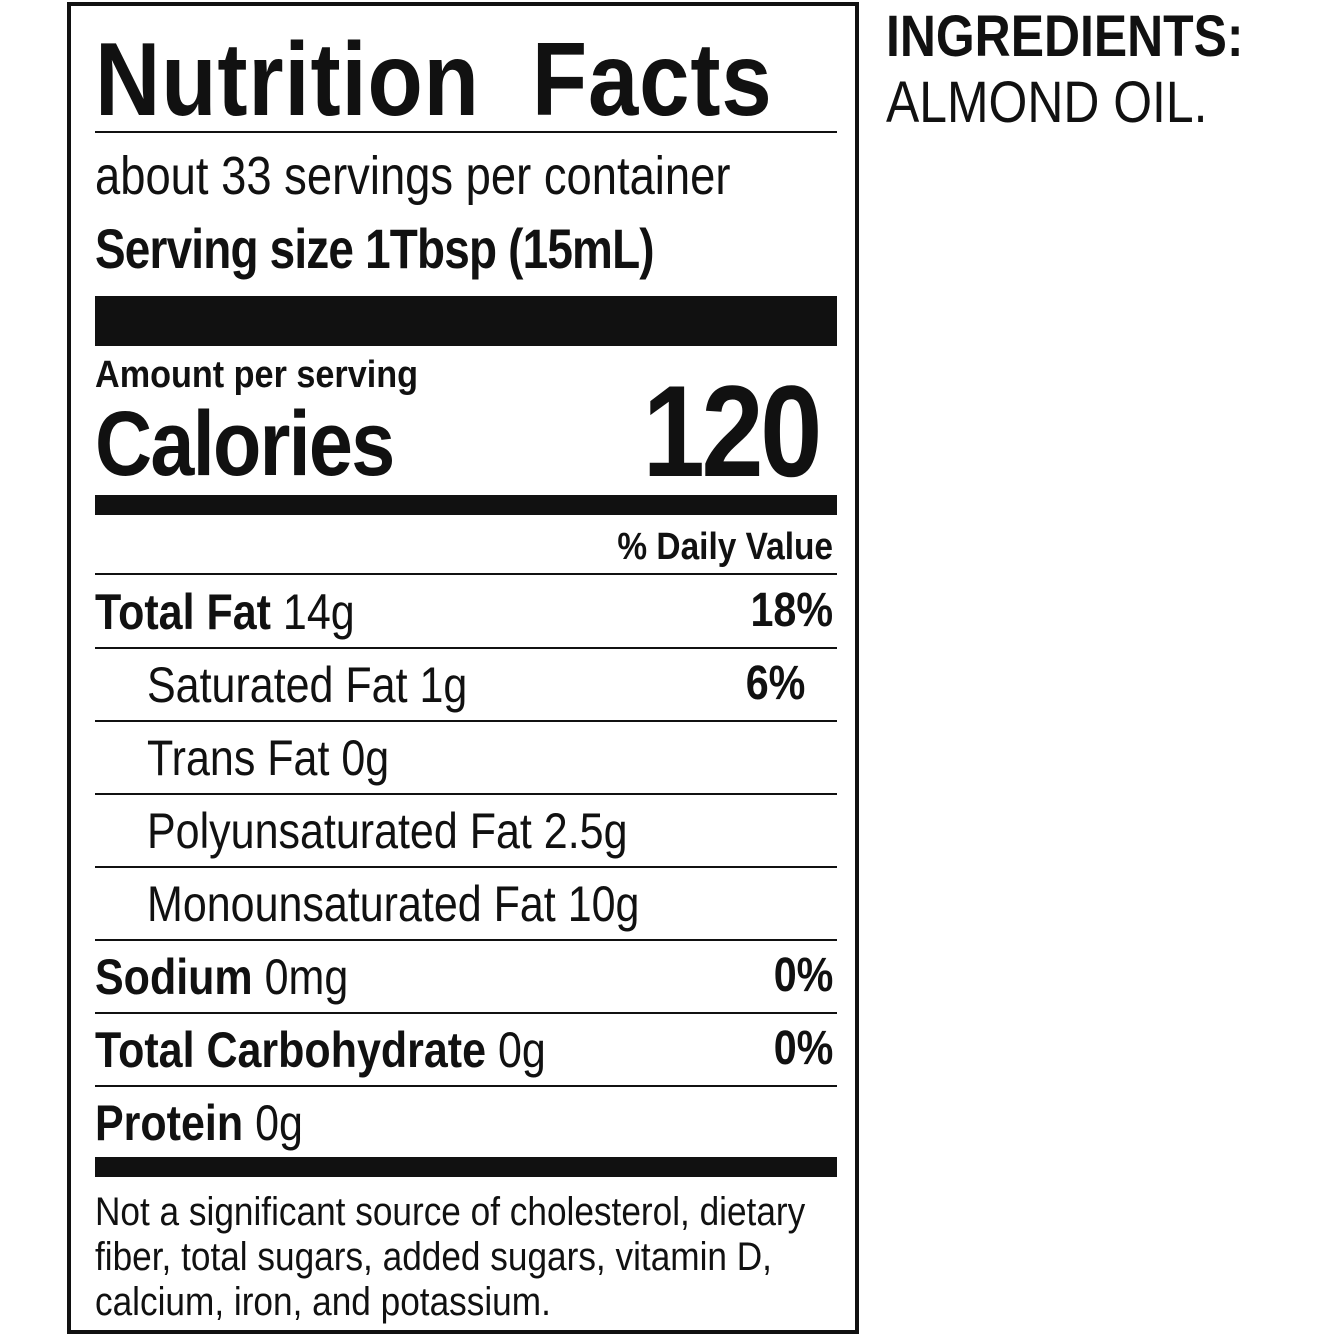 The width and height of the screenshot is (1337, 1337). I want to click on nutrient-label: Monounsaturated Fat 10g, so click(393, 904).